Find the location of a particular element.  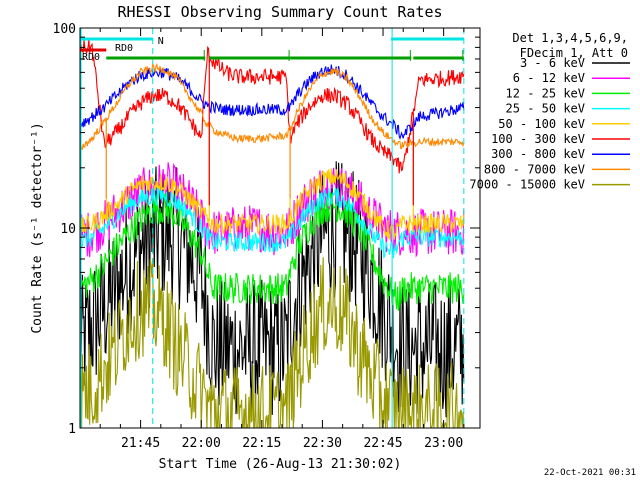

legend-entry-label-7: 800 - 7000 keV is located at coordinates (534, 169).